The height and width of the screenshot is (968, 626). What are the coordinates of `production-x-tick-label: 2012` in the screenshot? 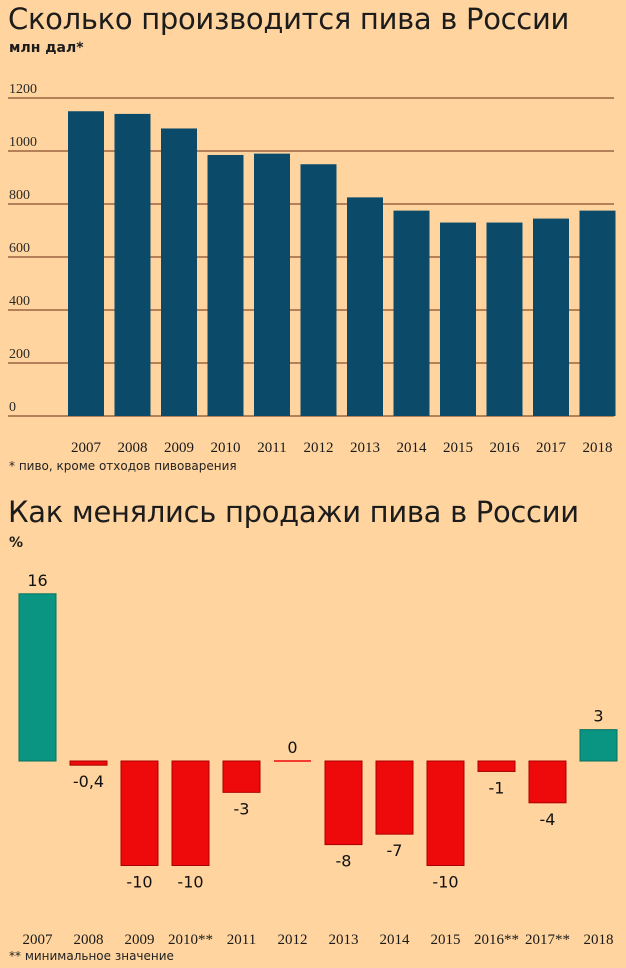 It's located at (319, 448).